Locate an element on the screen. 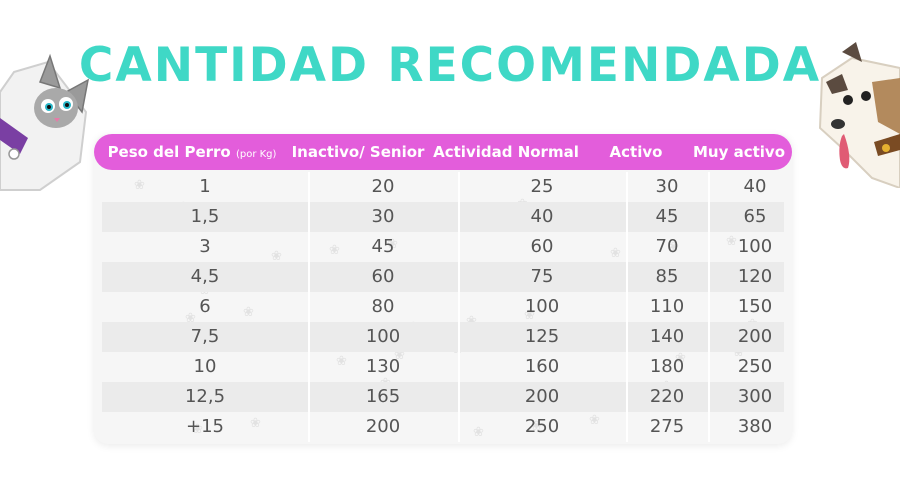 This screenshot has width=900, height=491. table-row: 4,5 60 75 85 120 is located at coordinates (443, 277).